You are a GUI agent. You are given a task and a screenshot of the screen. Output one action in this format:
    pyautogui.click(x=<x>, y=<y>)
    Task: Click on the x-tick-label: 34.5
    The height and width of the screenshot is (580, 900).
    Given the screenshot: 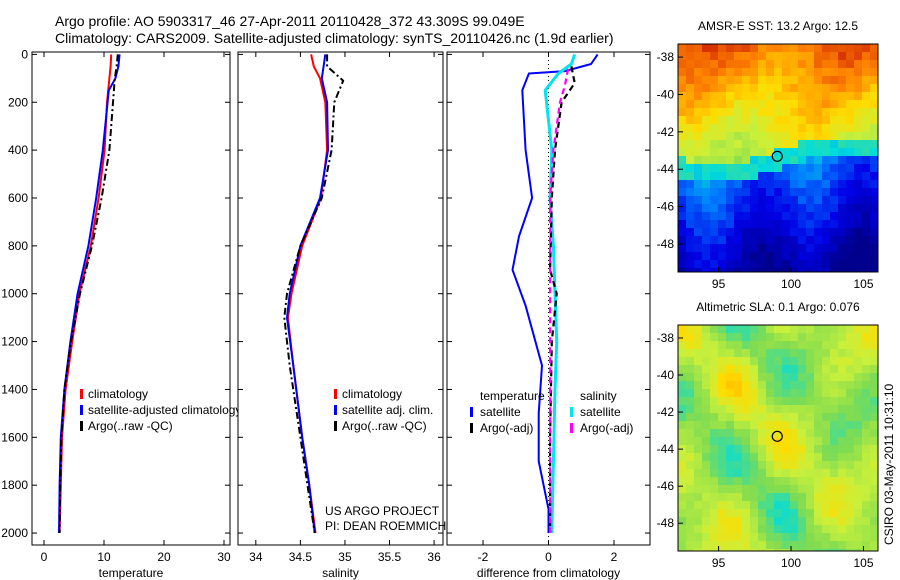 What is the action you would take?
    pyautogui.click(x=301, y=557)
    